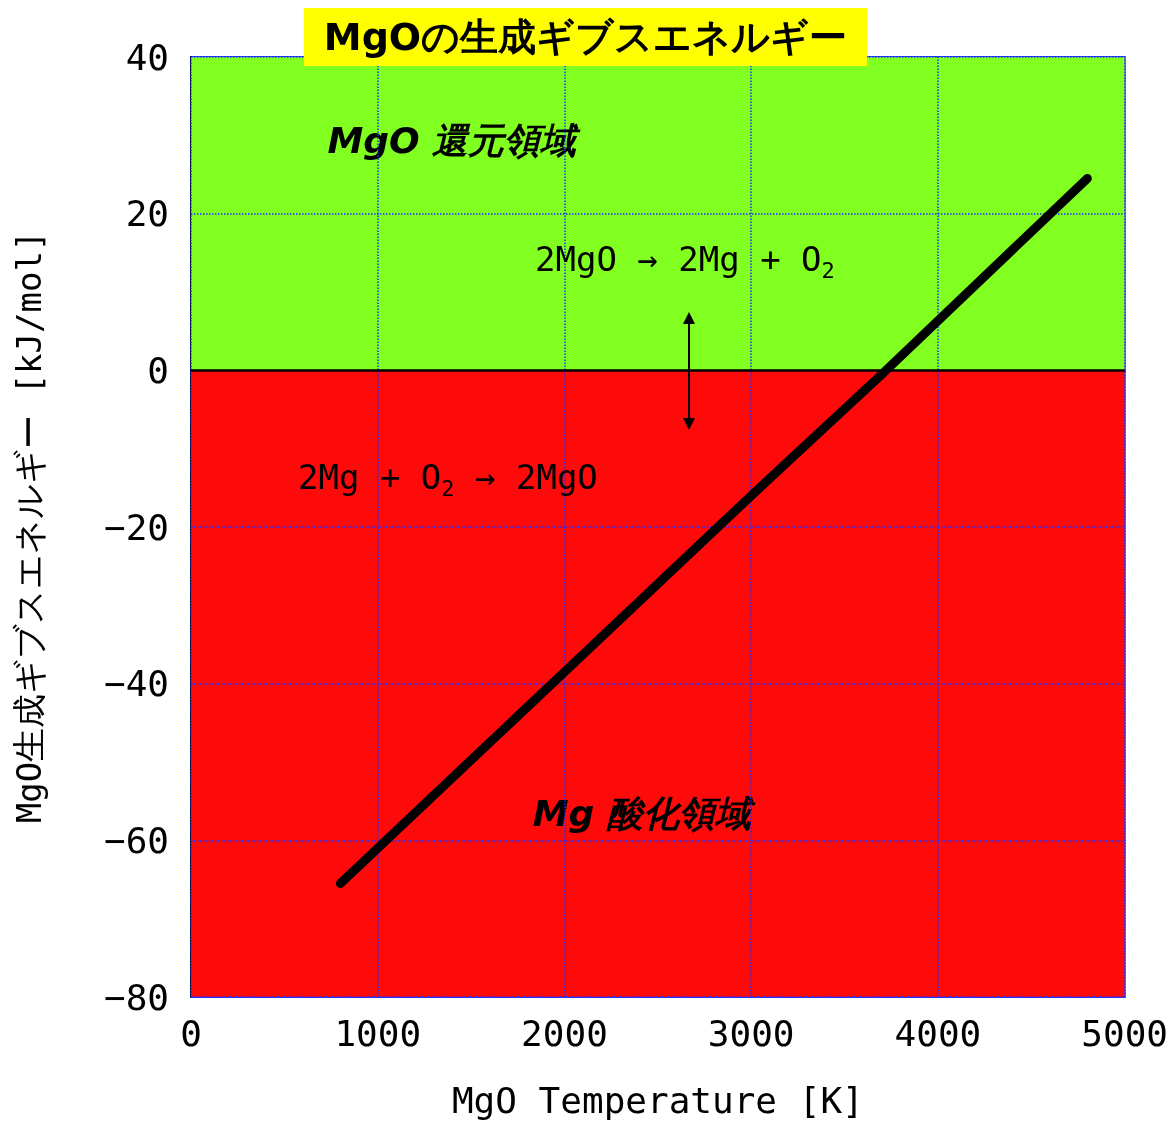  Describe the element at coordinates (136, 840) in the screenshot. I see `y-tick-label: −60` at that location.